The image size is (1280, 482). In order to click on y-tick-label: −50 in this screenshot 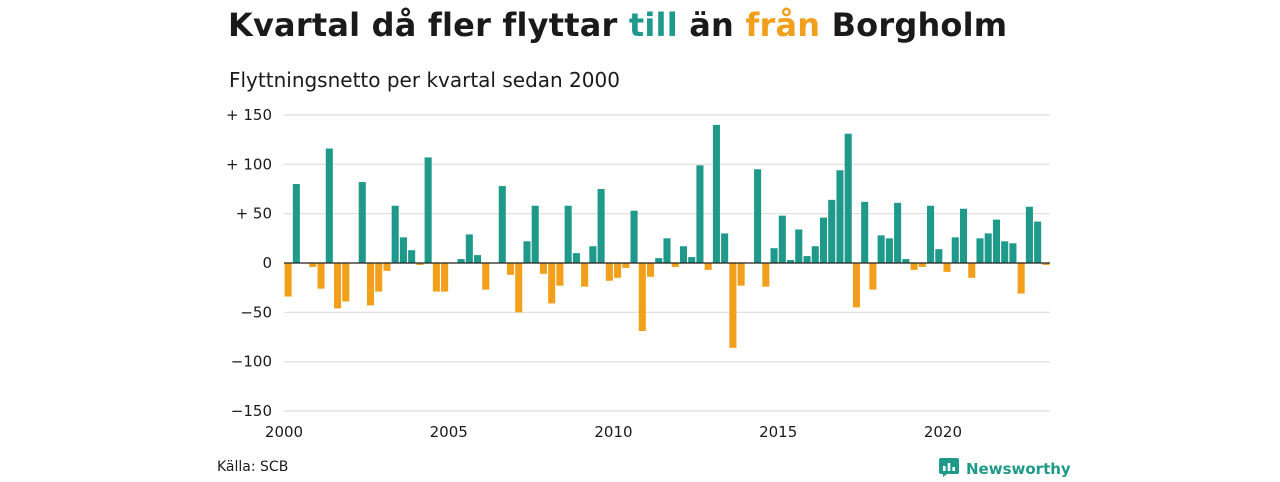, I will do `click(256, 312)`.